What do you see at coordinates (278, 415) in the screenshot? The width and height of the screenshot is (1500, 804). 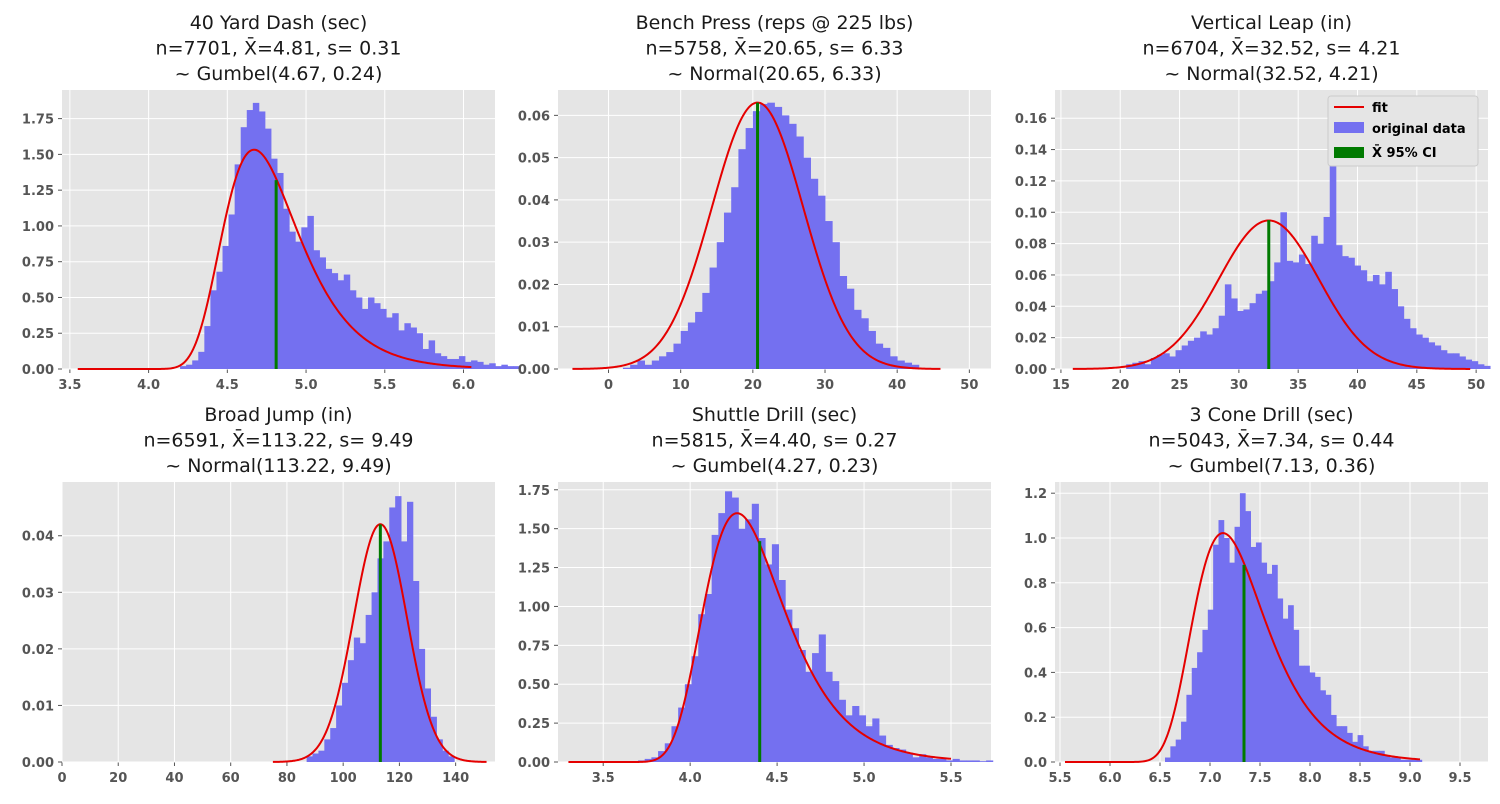 I see `chart-title-line-1: Broad Jump (in)` at bounding box center [278, 415].